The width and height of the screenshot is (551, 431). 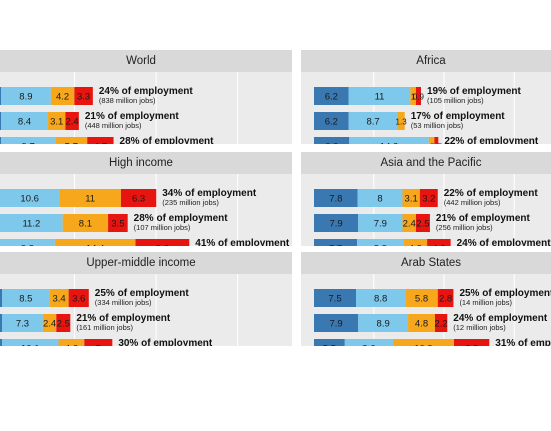 I want to click on bar-value-label: 6.2, so click(x=331, y=122).